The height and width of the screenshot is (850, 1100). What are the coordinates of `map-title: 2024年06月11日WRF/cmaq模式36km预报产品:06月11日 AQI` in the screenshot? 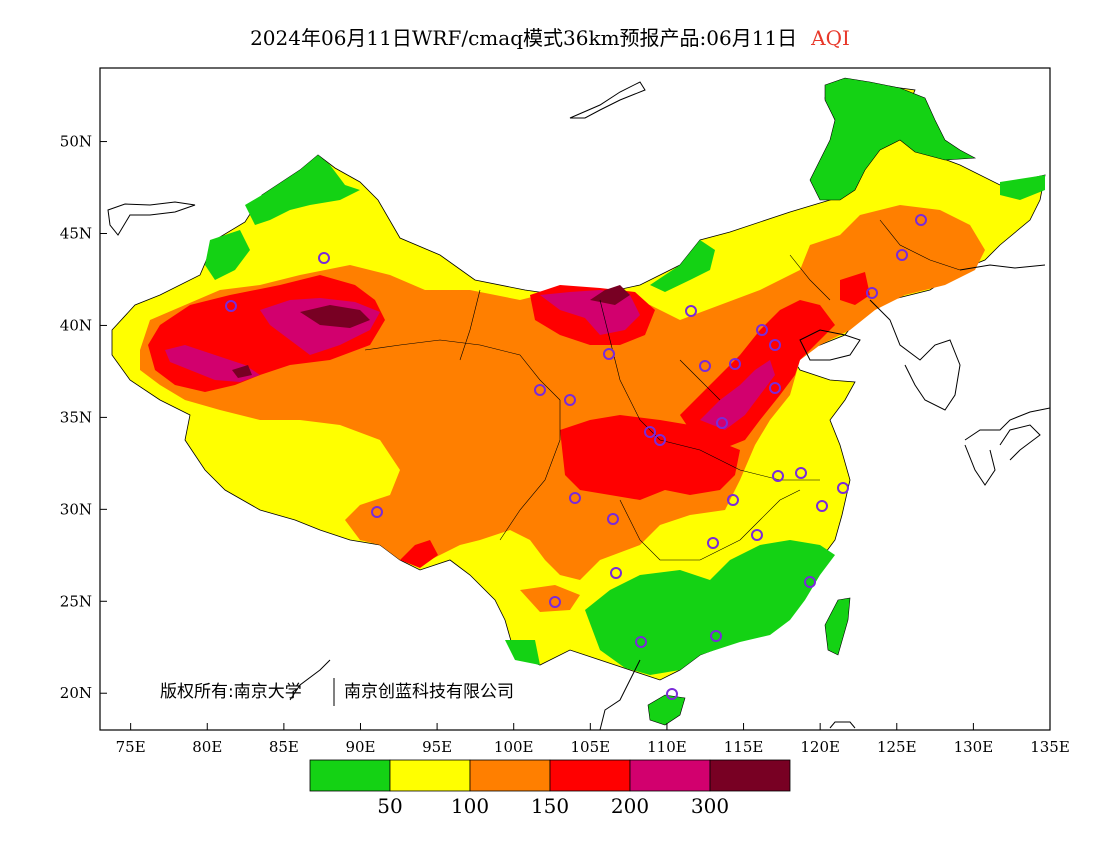 It's located at (550, 36).